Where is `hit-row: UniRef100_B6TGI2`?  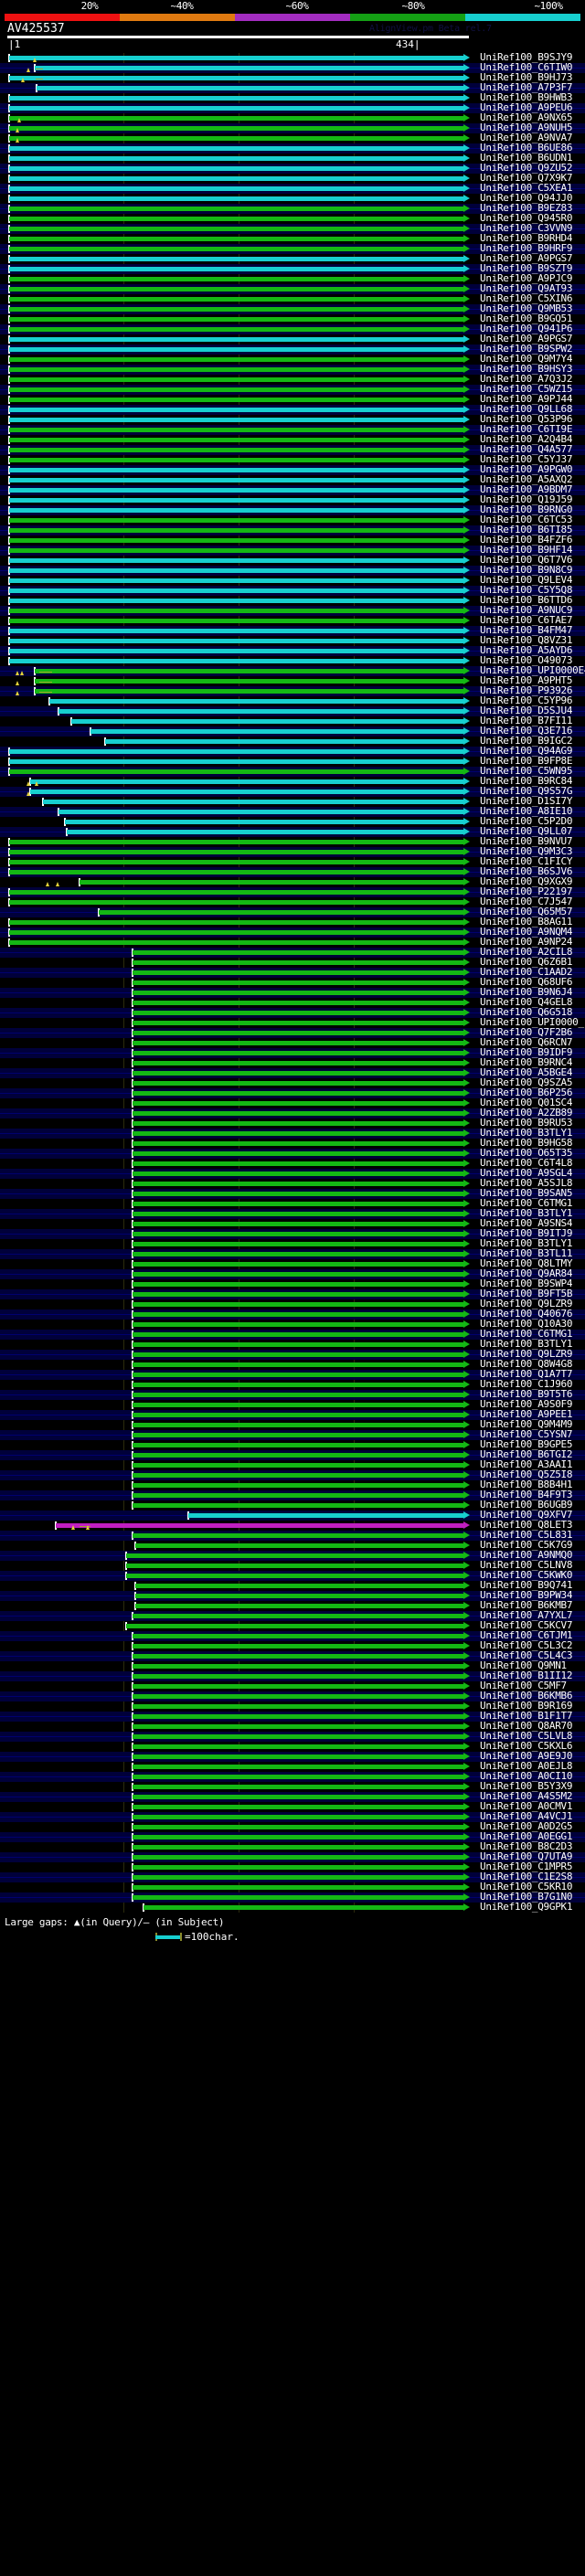
hit-row: UniRef100_B6TGI2 is located at coordinates (293, 1454).